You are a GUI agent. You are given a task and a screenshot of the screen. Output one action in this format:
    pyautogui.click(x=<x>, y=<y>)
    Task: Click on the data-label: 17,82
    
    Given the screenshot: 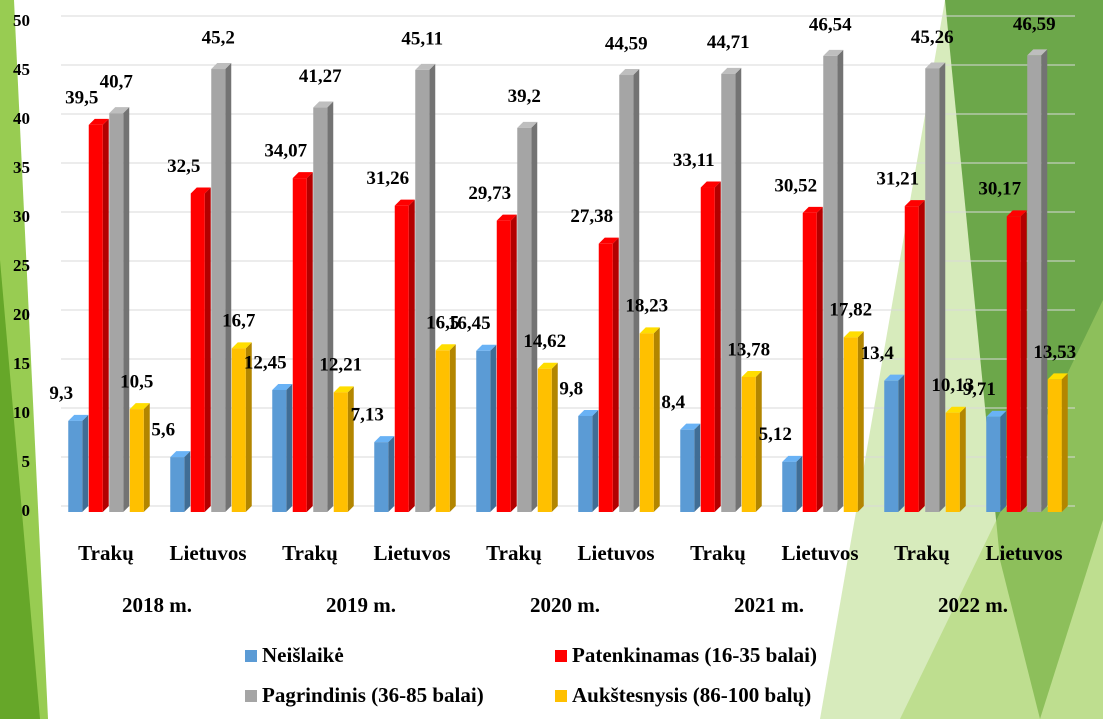 What is the action you would take?
    pyautogui.click(x=850, y=310)
    